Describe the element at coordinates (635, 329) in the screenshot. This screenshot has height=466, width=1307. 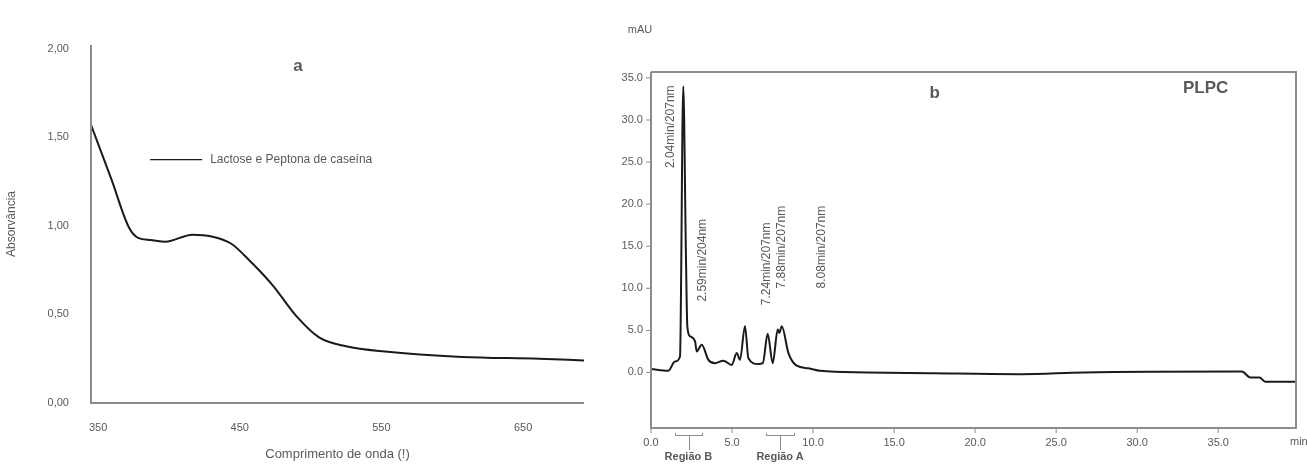
I see `y-tick-label: 5.0` at that location.